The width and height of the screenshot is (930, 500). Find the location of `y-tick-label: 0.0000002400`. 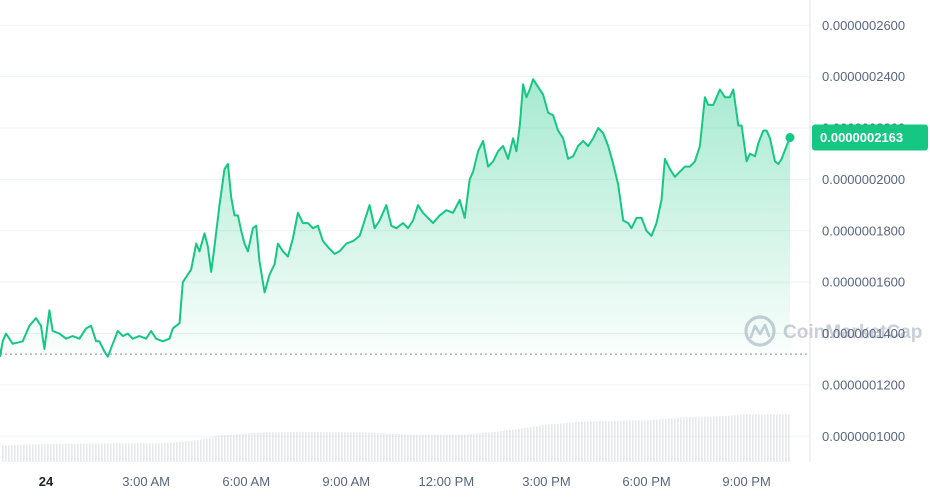

y-tick-label: 0.0000002400 is located at coordinates (863, 76).